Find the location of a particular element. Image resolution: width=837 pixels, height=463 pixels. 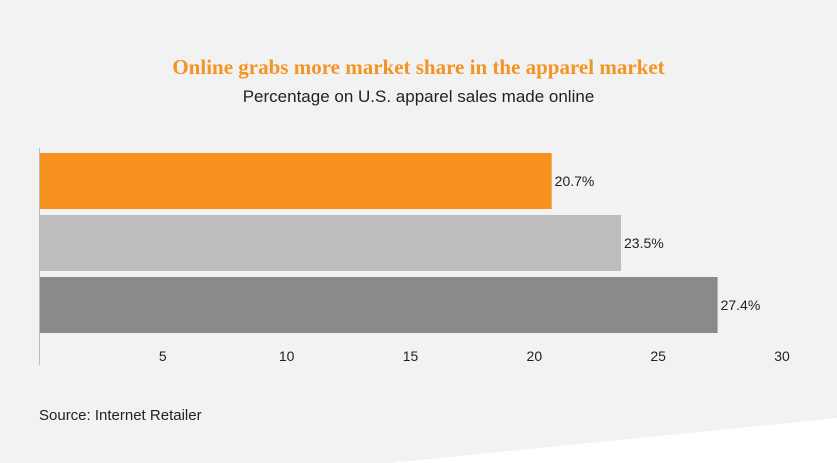

source-note: Source: Internet Retailer is located at coordinates (120, 415).